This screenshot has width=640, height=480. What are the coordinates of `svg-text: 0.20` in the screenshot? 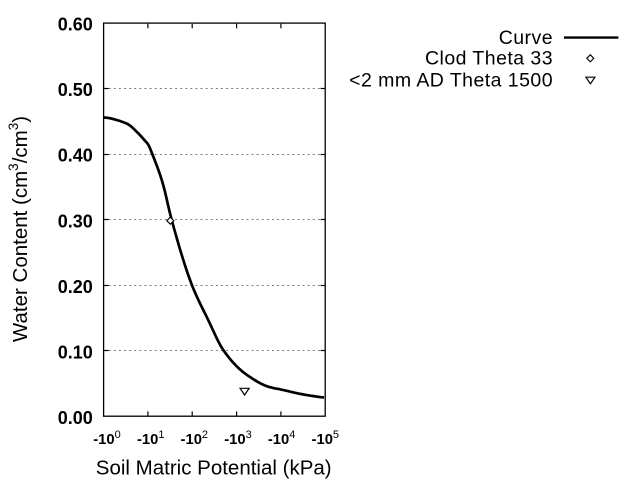 It's located at (75, 287).